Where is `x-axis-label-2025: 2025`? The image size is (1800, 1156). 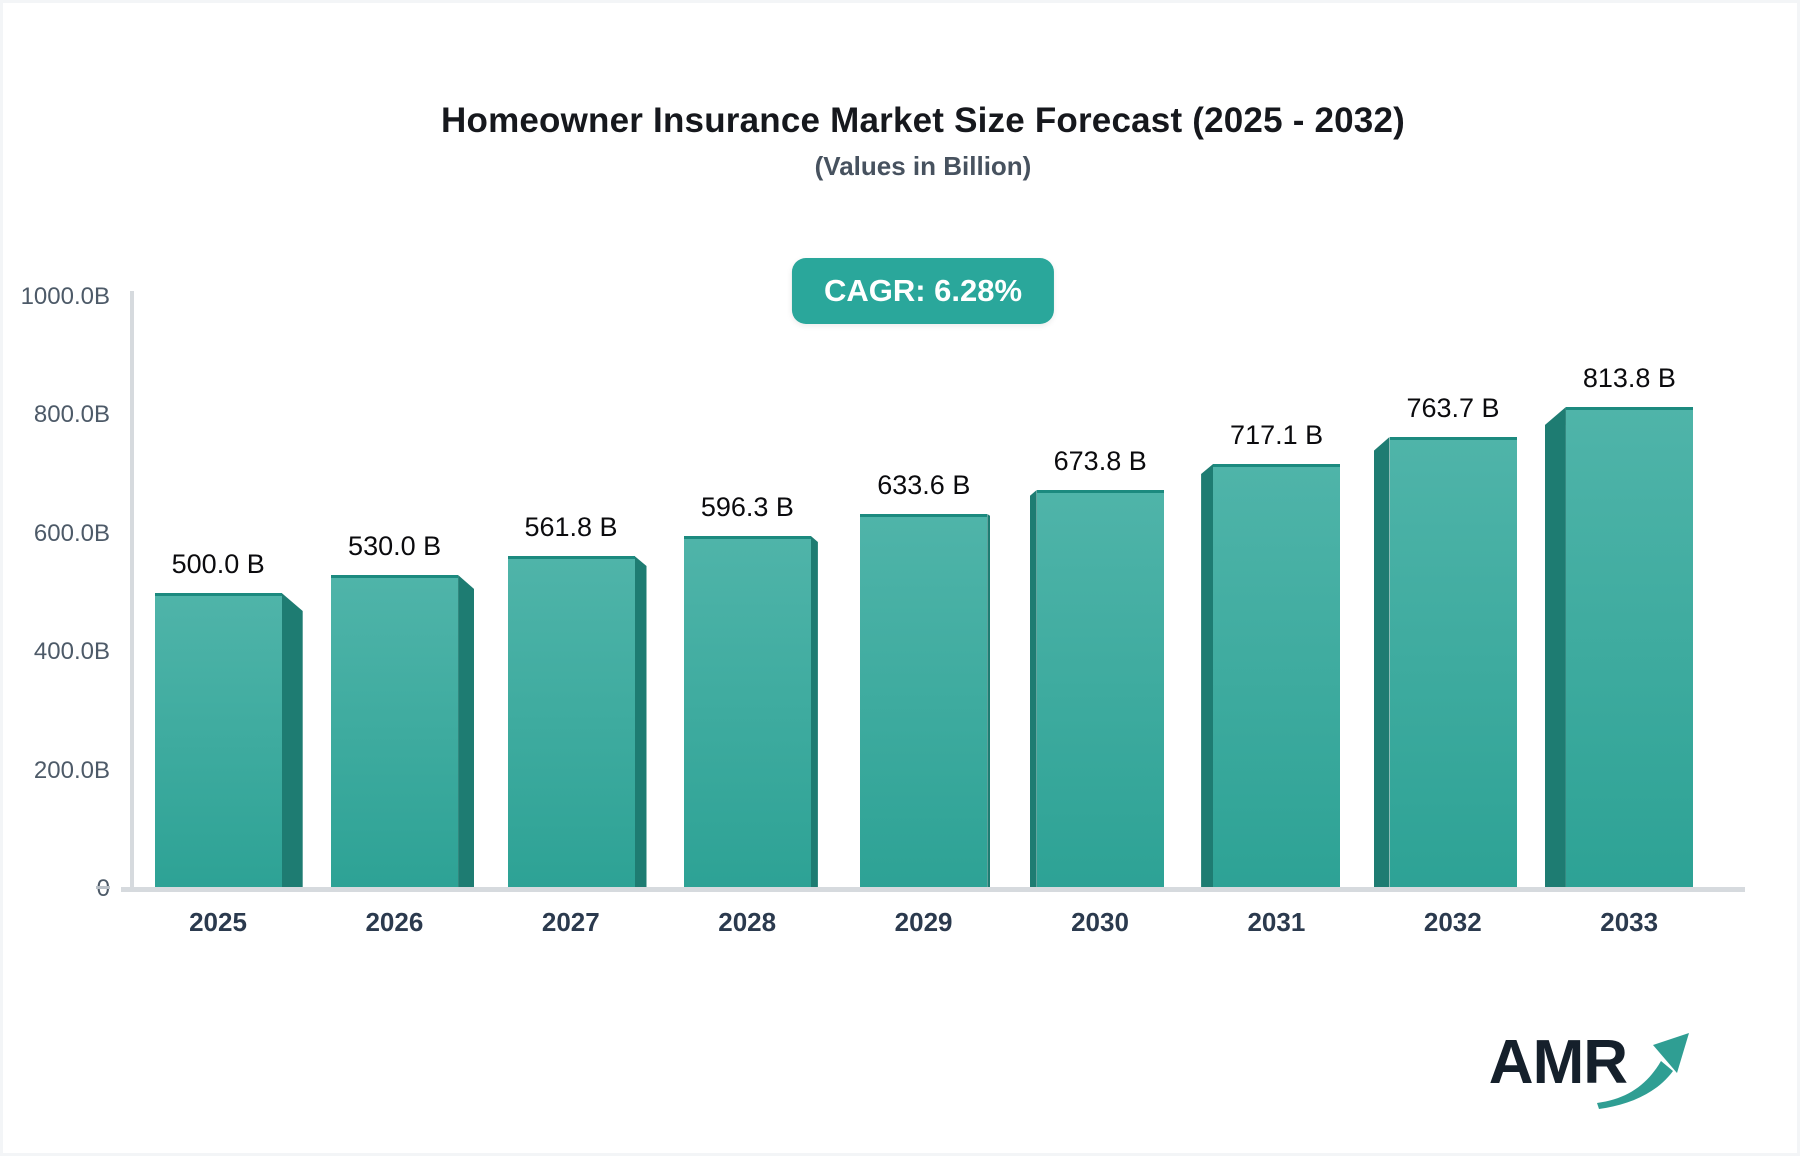
x-axis-label-2025: 2025 is located at coordinates (218, 922).